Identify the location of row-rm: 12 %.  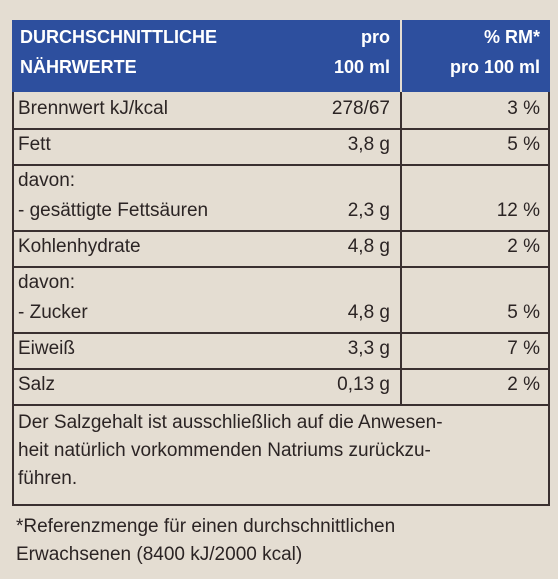
(518, 210).